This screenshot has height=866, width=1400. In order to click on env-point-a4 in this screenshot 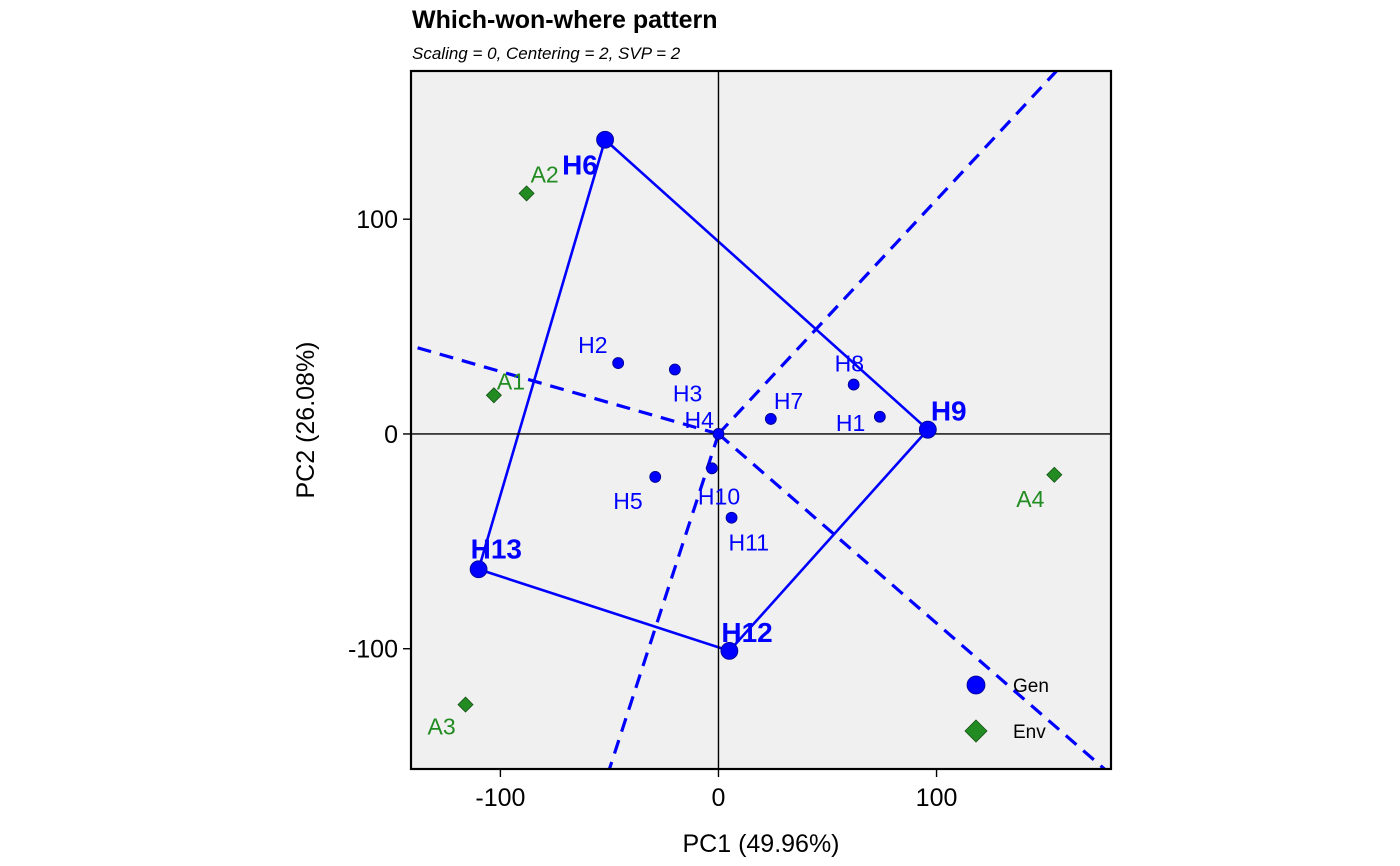, I will do `click(1054, 474)`.